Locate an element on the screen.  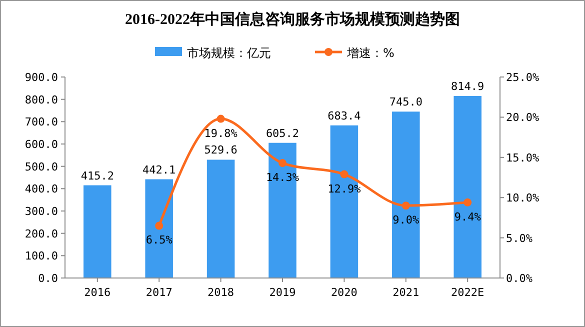
data-label: 442.1 is located at coordinates (159, 169).